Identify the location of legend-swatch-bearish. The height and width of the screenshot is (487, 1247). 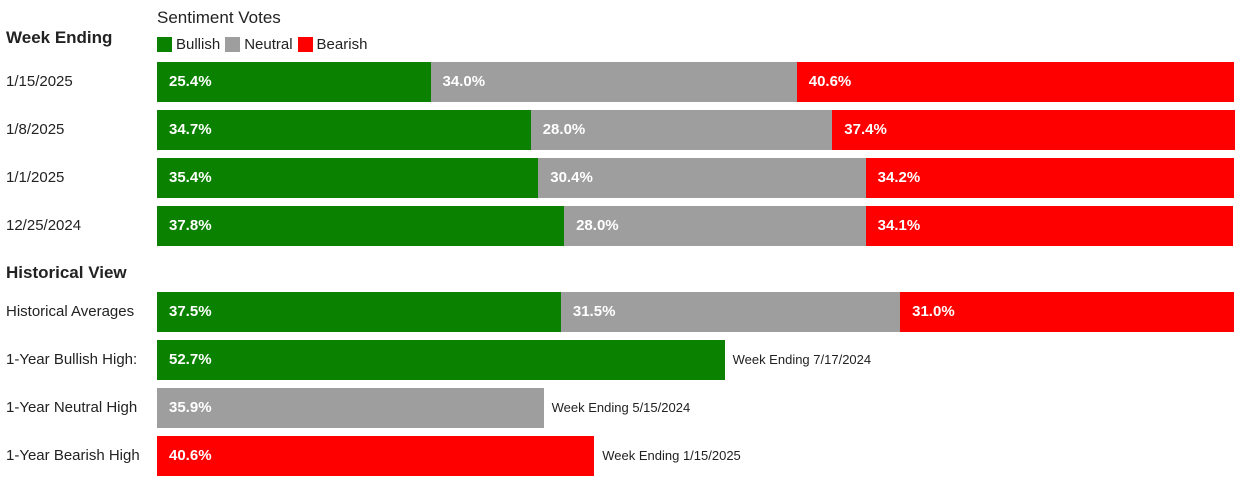
(305, 44).